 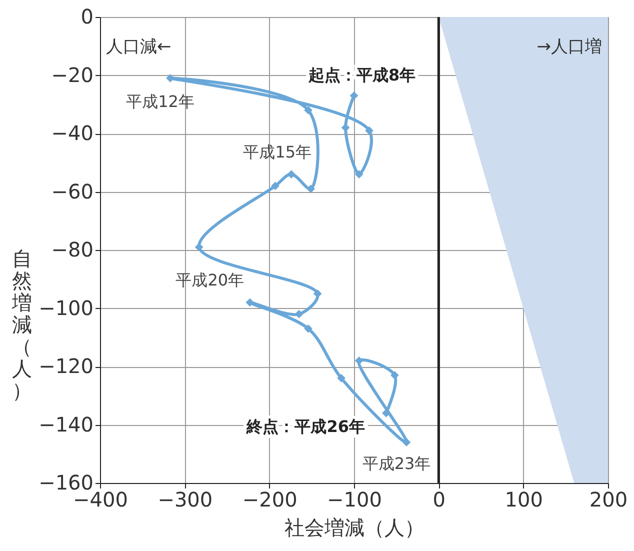 I want to click on x-tick-label: −200, so click(x=270, y=500).